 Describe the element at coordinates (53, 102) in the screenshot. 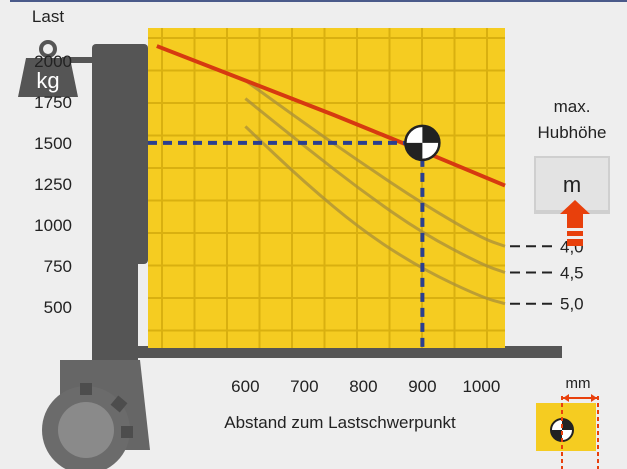

I see `y-tick-label: 1750` at that location.